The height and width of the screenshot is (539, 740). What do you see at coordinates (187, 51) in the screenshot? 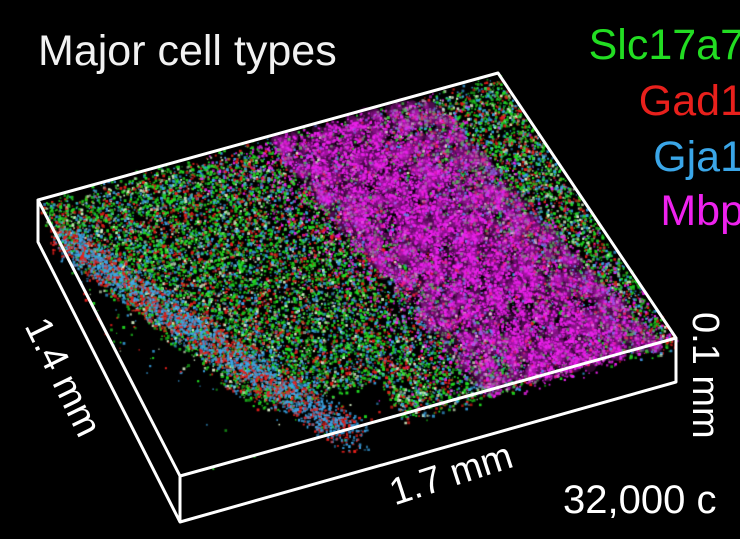
I see `figure-title: Major cell types` at bounding box center [187, 51].